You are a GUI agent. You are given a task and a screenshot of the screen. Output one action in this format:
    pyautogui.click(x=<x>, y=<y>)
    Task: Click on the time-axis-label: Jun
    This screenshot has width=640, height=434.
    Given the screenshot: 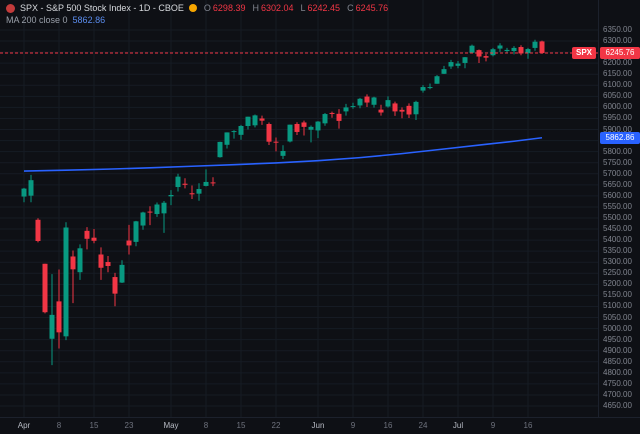 What is the action you would take?
    pyautogui.click(x=318, y=425)
    